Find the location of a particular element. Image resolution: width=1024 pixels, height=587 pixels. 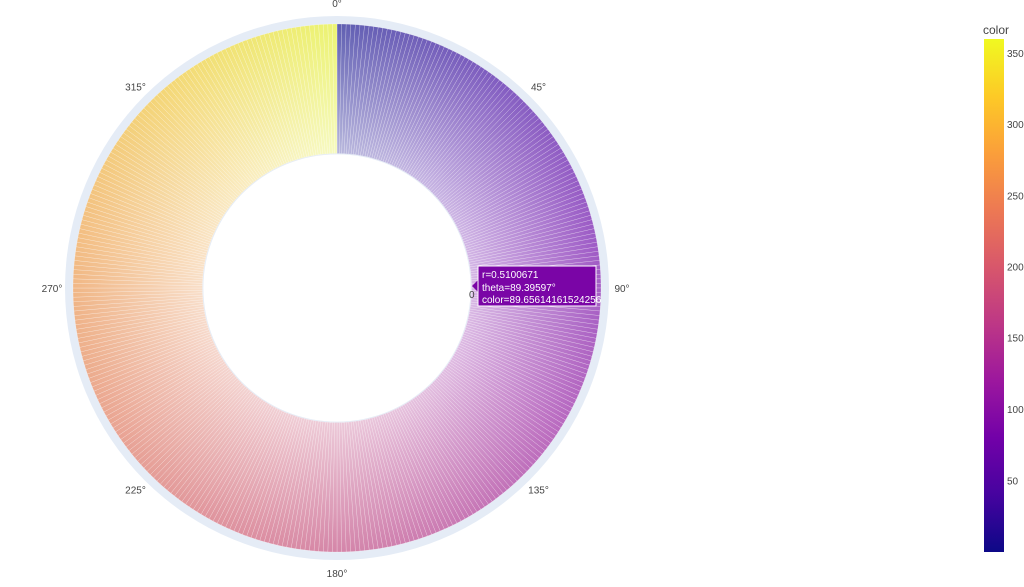

hover-theta: theta=89.39597° is located at coordinates (519, 288).